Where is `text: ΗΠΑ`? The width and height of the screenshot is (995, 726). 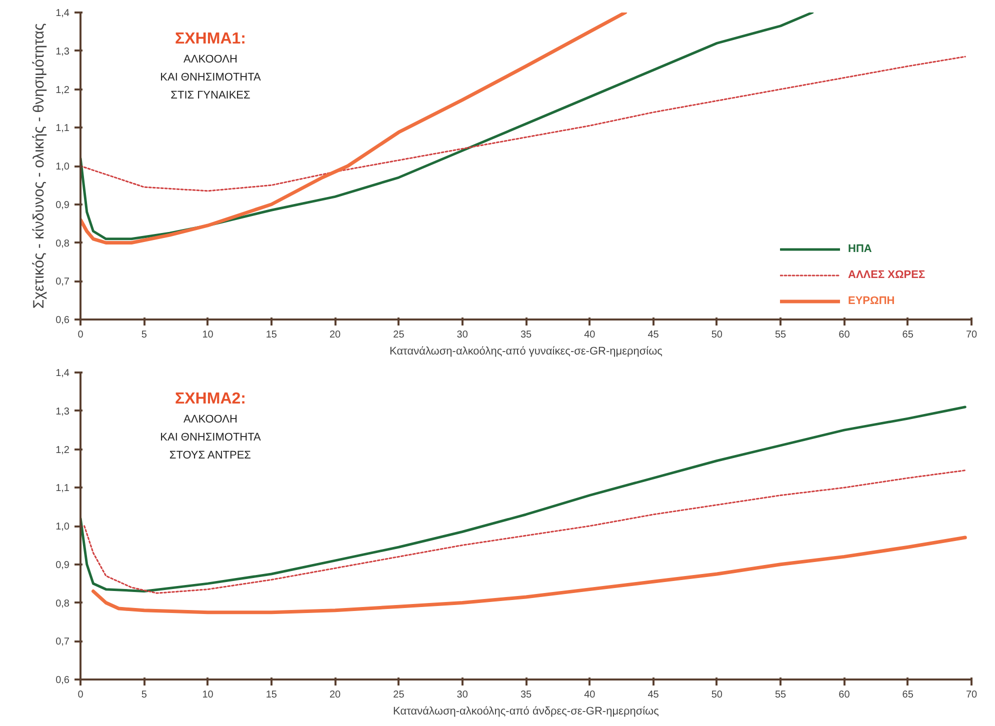
text: ΗΠΑ is located at coordinates (860, 249).